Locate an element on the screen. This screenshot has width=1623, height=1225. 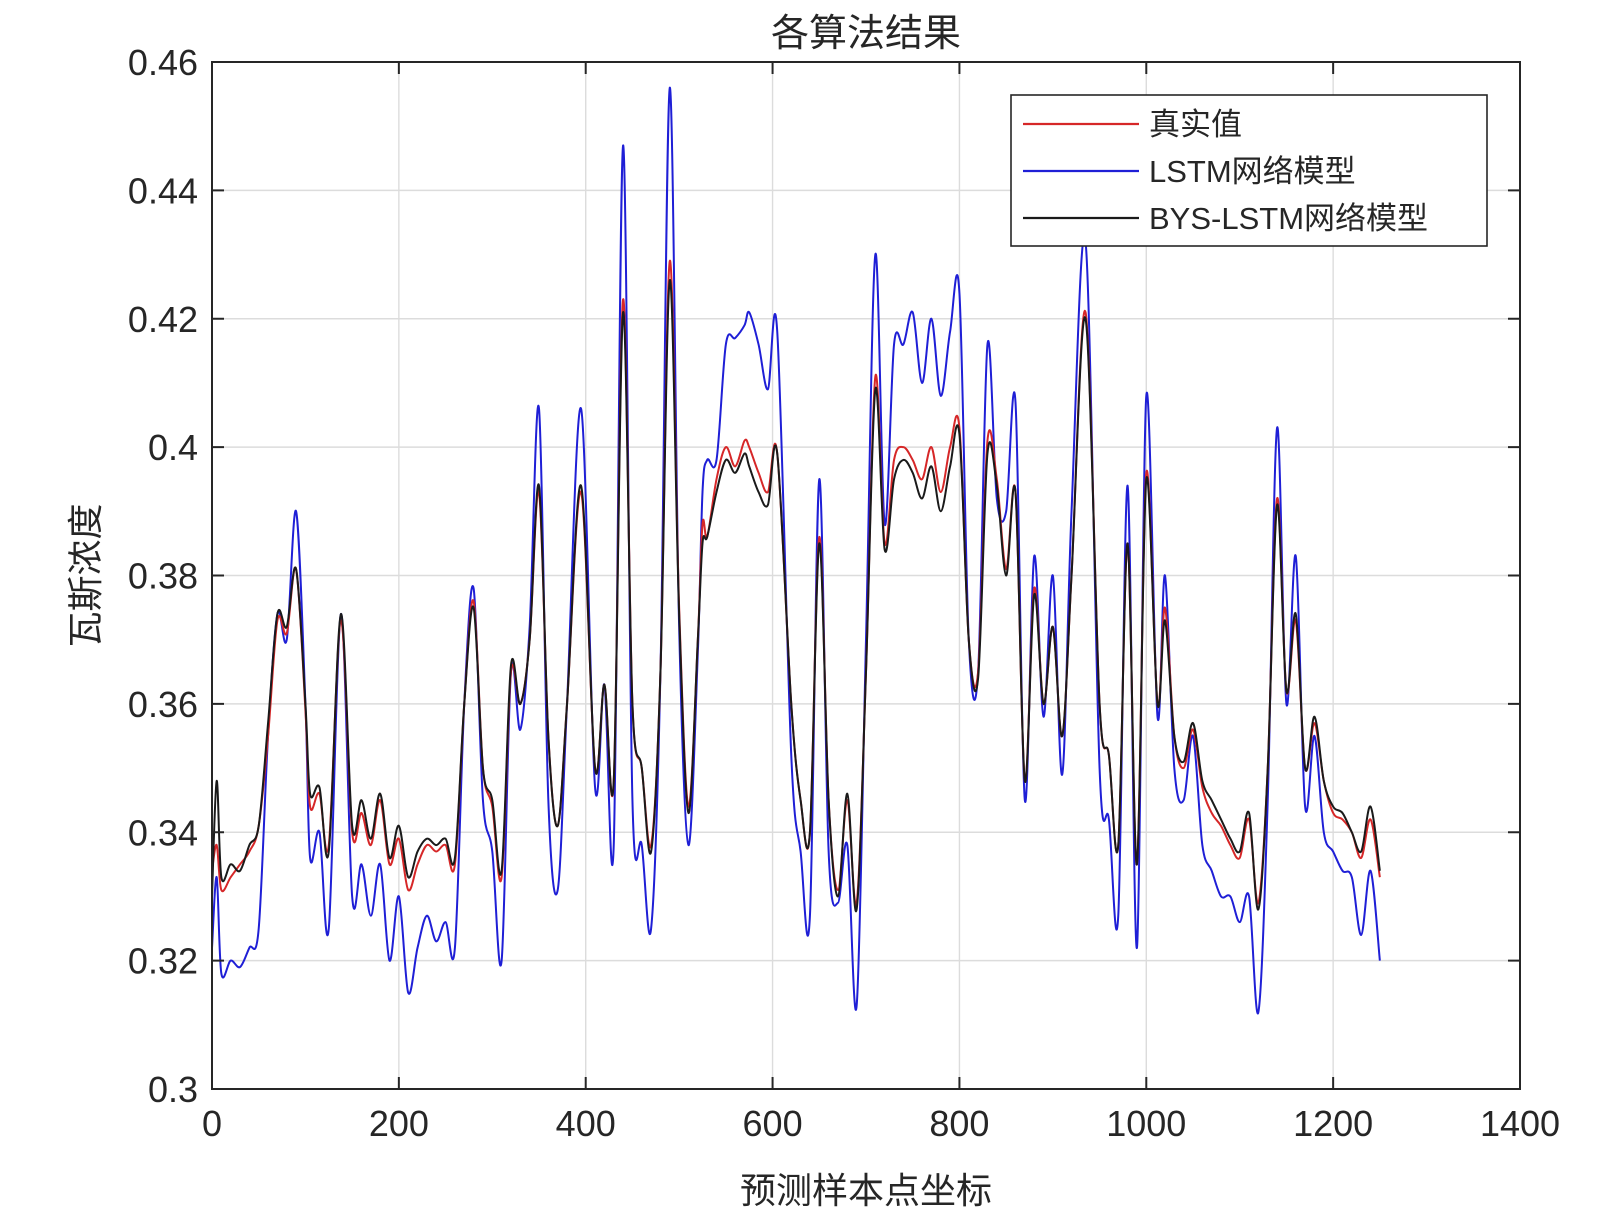
y-axis-label: 瓦斯浓度 is located at coordinates (86, 575).